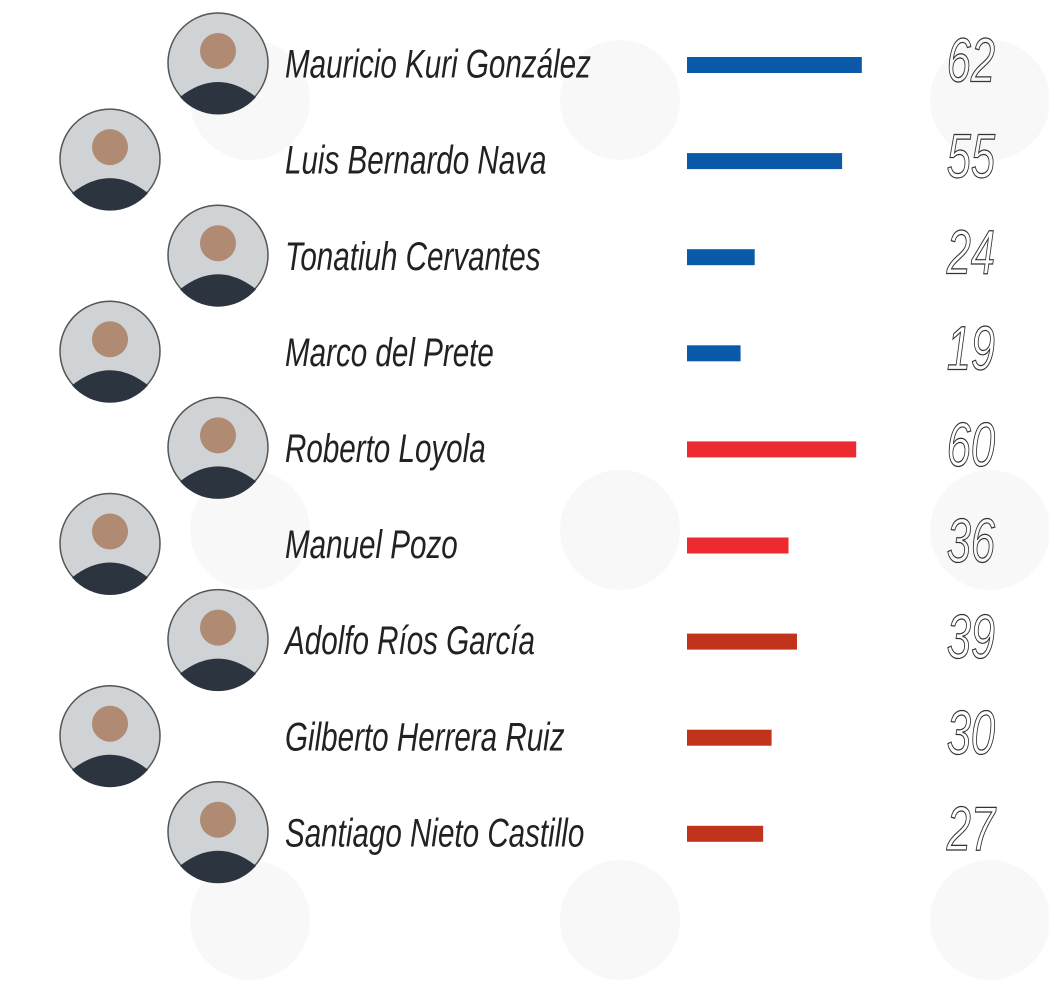  What do you see at coordinates (971, 61) in the screenshot?
I see `value-label: 62` at bounding box center [971, 61].